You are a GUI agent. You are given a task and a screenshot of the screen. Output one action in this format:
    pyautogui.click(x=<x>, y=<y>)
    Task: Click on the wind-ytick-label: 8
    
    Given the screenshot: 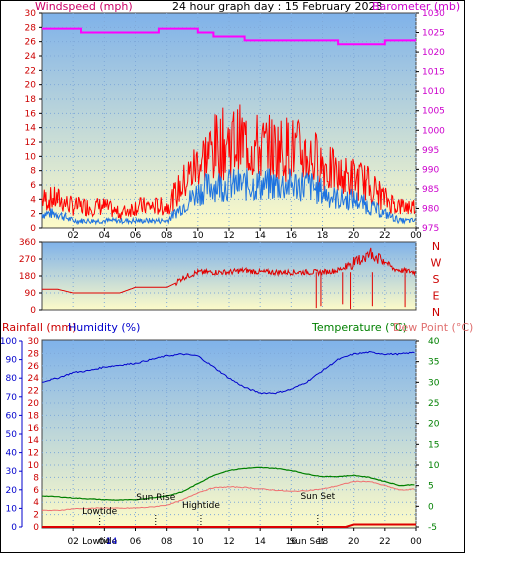 What is the action you would take?
    pyautogui.click(x=33, y=172)
    